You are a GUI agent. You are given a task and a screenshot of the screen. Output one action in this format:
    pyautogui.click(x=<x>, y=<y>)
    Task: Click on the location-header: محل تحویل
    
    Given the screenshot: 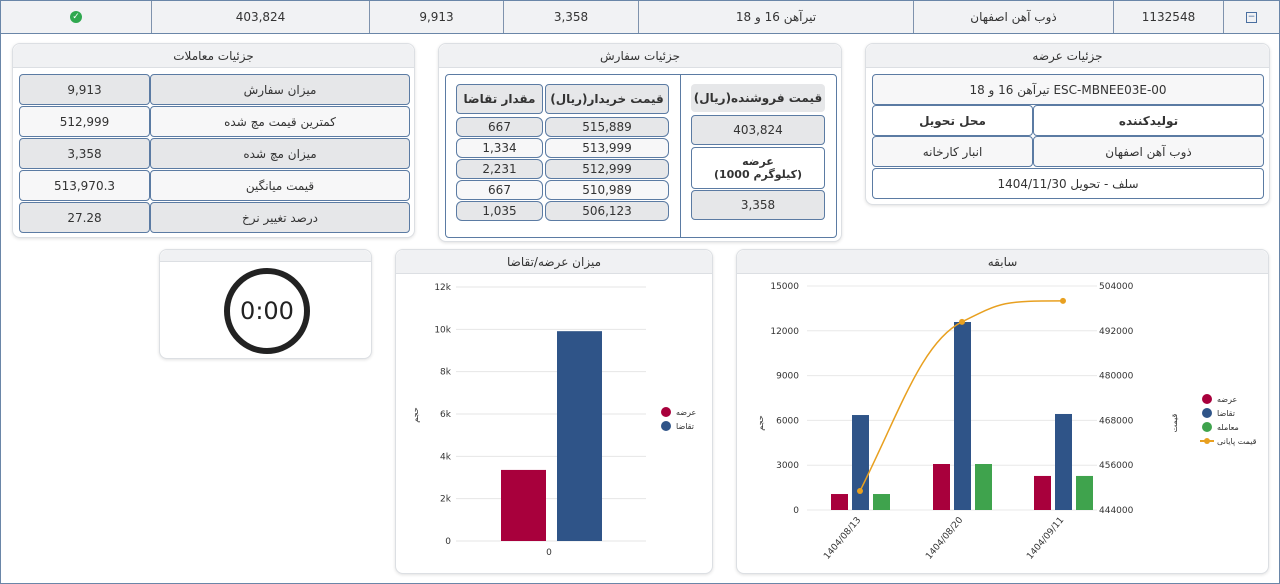 What is the action you would take?
    pyautogui.click(x=952, y=120)
    